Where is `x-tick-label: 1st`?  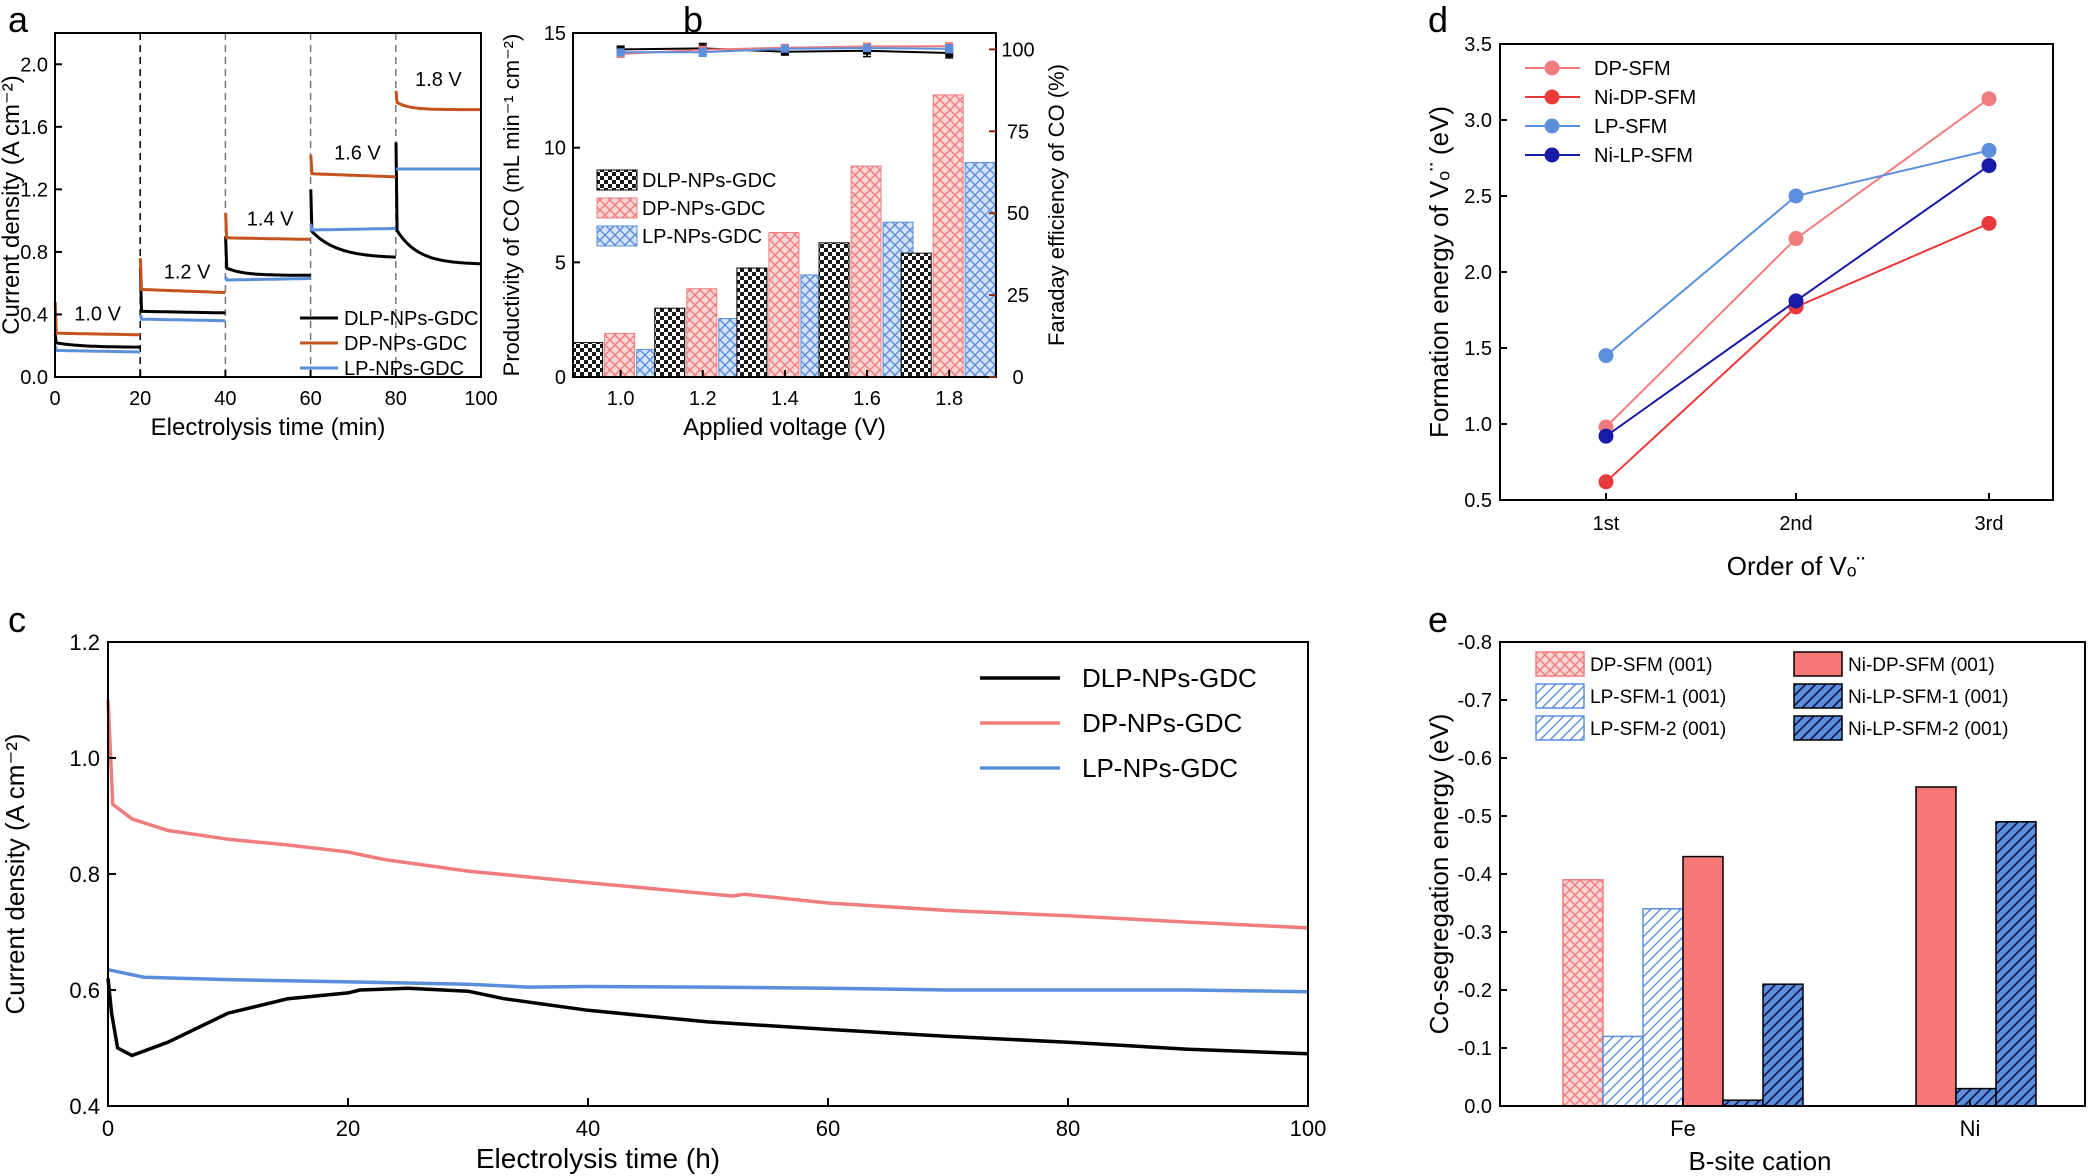 x-tick-label: 1st is located at coordinates (1606, 524).